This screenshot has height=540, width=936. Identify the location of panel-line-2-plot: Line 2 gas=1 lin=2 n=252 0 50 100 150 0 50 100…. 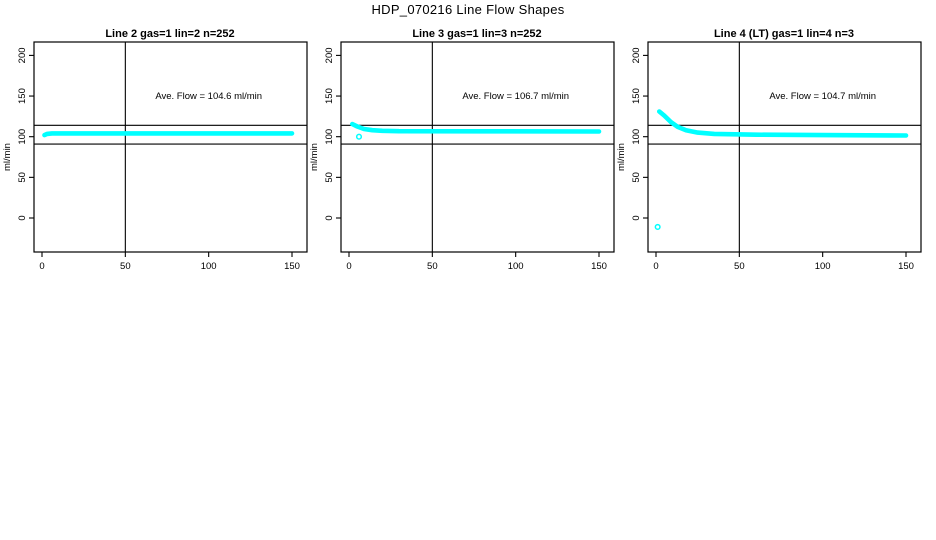
(155, 150).